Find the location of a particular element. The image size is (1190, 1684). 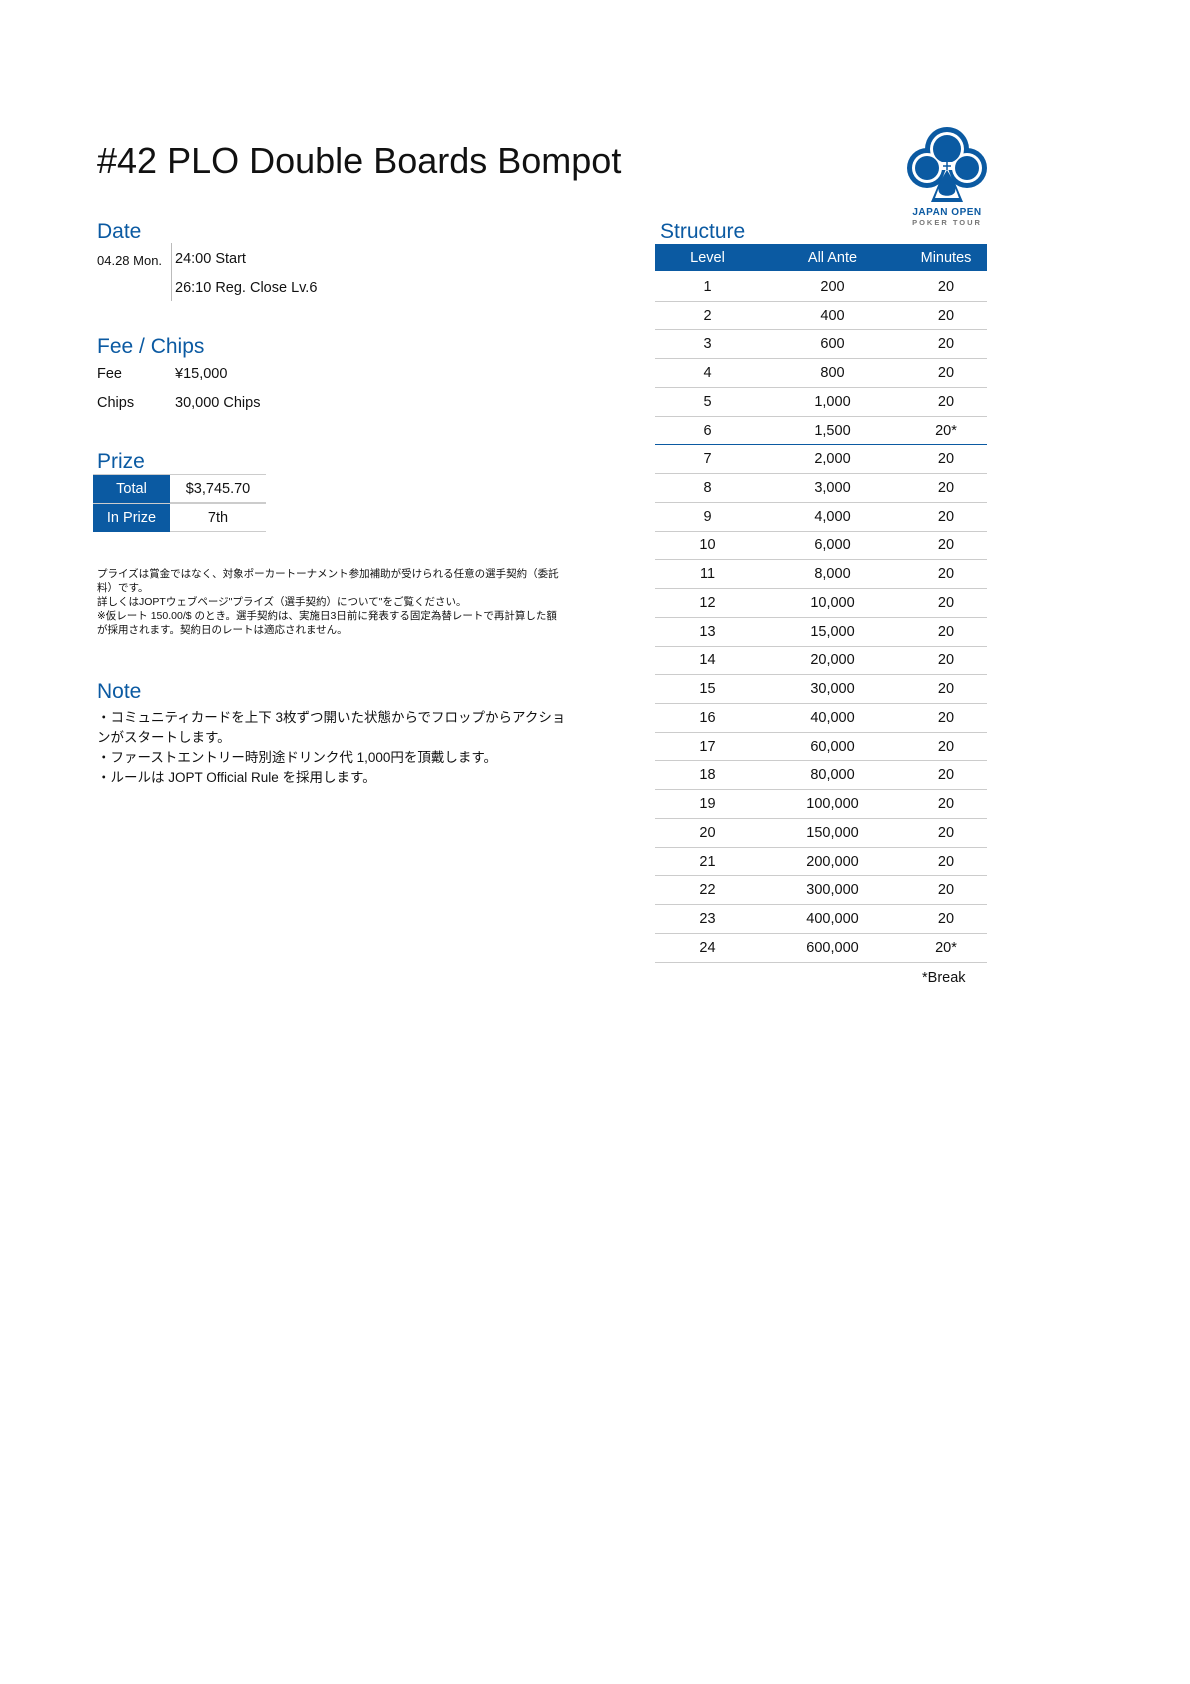

total-label: Total is located at coordinates (131, 489).